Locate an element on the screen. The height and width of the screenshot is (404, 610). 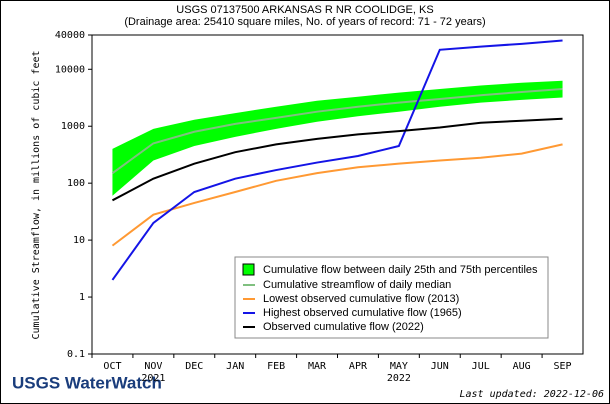
legend-swatch is located at coordinates (248, 269).